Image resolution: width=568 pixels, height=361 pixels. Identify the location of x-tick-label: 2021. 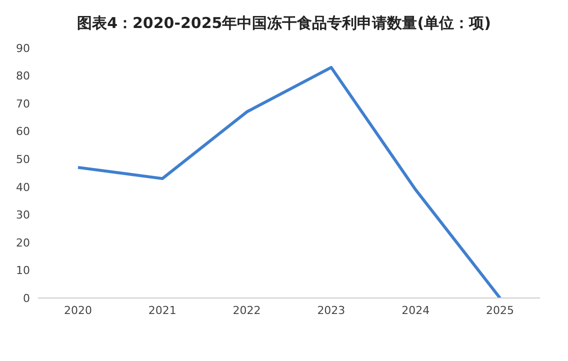
(162, 310).